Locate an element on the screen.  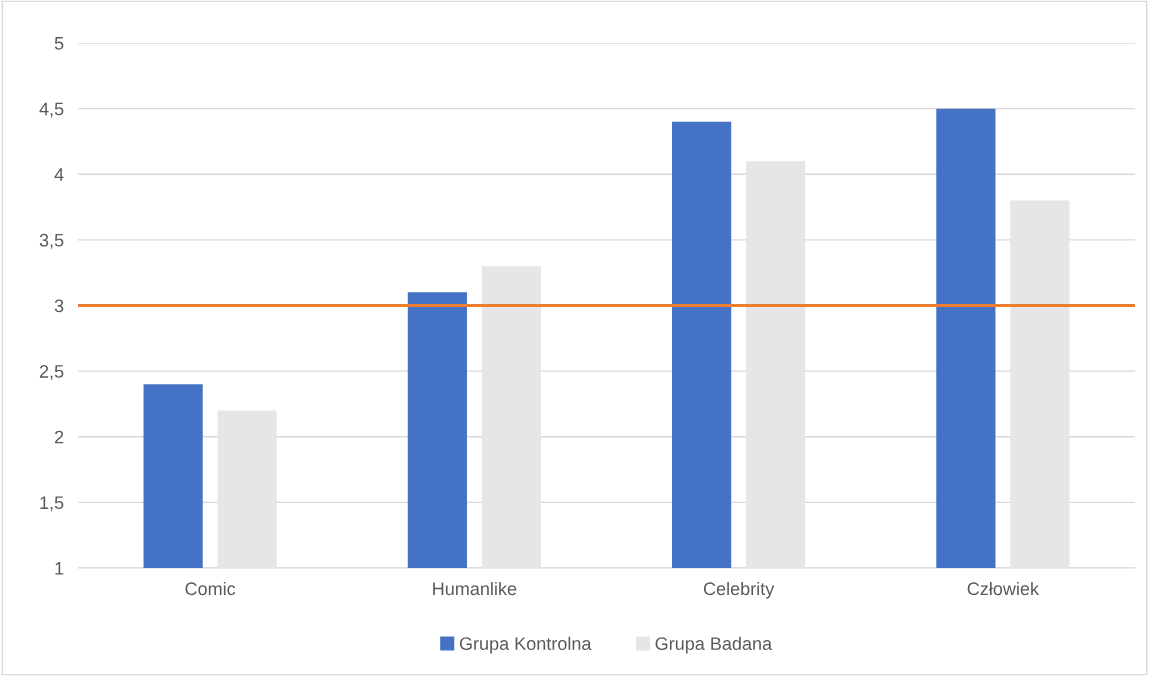
y-tick-label: 4 is located at coordinates (59, 174).